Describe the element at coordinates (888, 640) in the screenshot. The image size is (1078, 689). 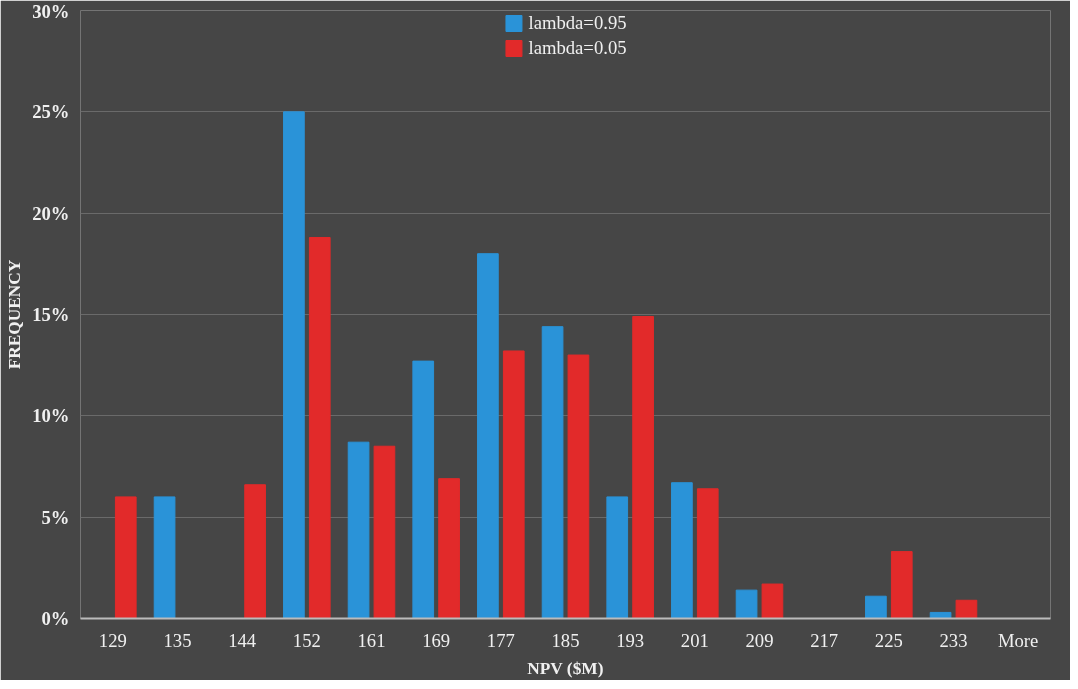
I see `x-tick-label: 225` at that location.